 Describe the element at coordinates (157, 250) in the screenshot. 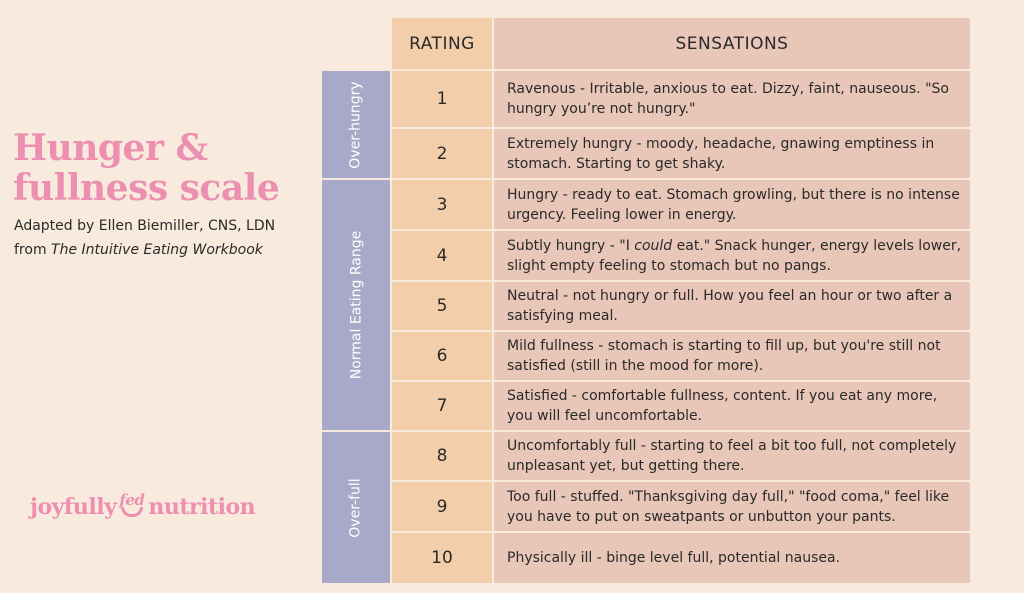

I see `book-title: The Intuitive Eating Workbook` at that location.